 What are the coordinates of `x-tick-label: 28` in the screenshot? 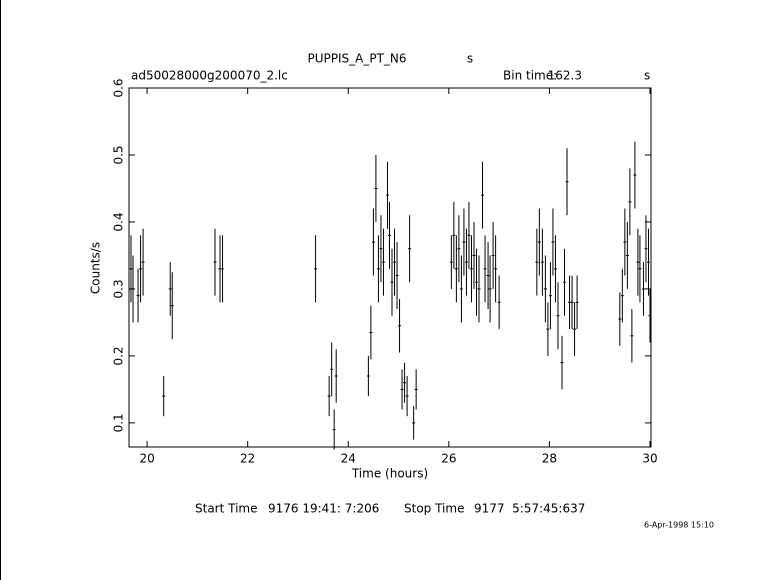 It's located at (549, 459).